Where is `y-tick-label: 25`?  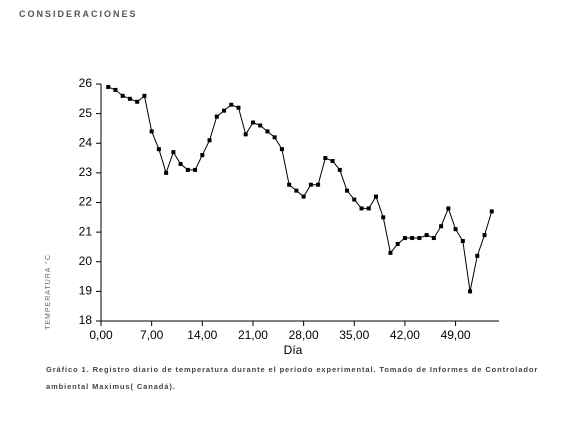
y-tick-label: 25 is located at coordinates (86, 113).